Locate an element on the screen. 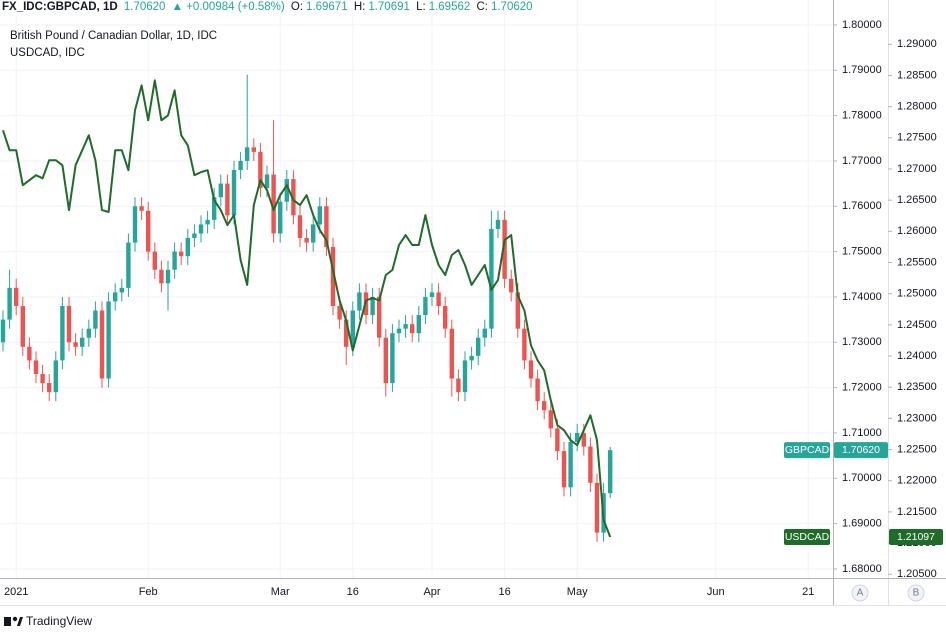 This screenshot has width=946, height=640. y2-tick-label: 1.22000 is located at coordinates (917, 481).